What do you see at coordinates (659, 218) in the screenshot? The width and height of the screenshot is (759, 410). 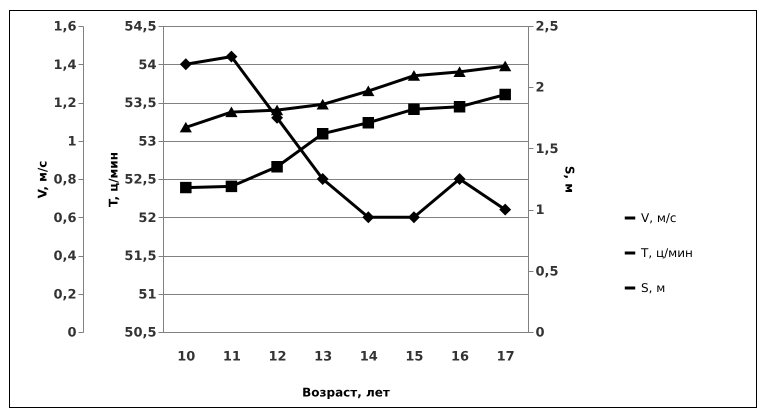 I see `legend-label: V, м/с` at bounding box center [659, 218].